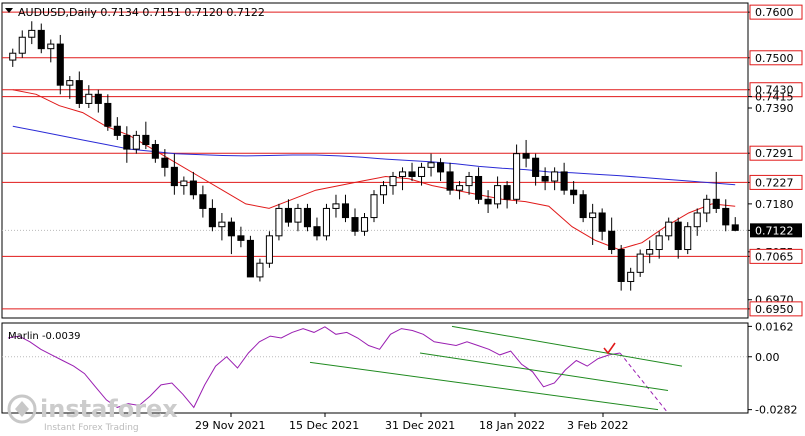 The width and height of the screenshot is (805, 436). What do you see at coordinates (230, 425) in the screenshot?
I see `time-tick-label: 29 Nov 2021` at bounding box center [230, 425].